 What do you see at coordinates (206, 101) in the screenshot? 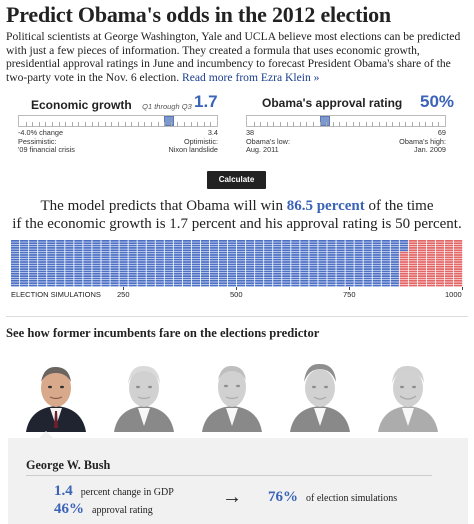
I see `growth-value: 1.7` at bounding box center [206, 101].